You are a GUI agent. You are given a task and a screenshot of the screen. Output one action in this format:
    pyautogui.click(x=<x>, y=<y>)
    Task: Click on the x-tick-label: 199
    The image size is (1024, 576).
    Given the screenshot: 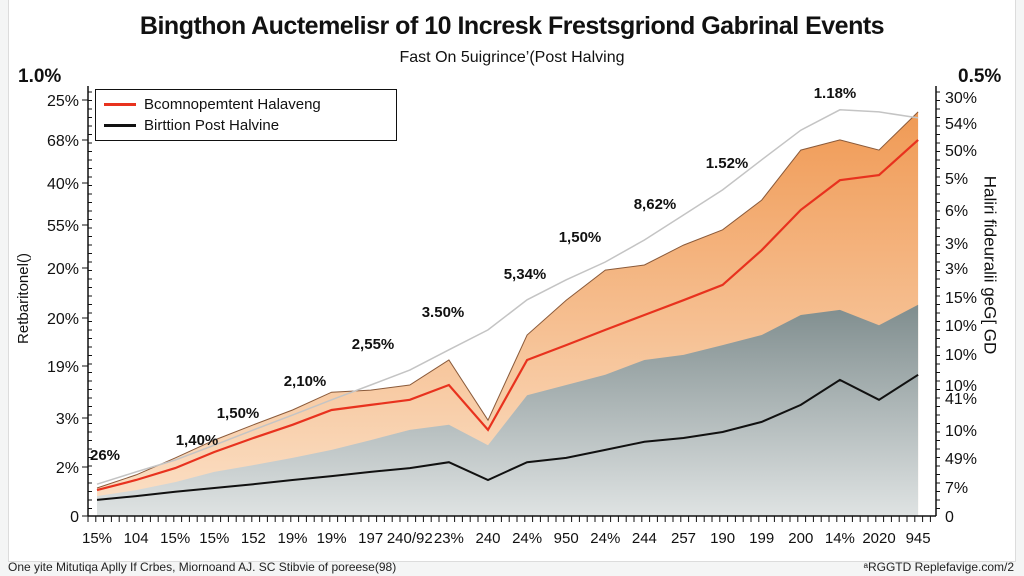 What is the action you would take?
    pyautogui.click(x=761, y=538)
    